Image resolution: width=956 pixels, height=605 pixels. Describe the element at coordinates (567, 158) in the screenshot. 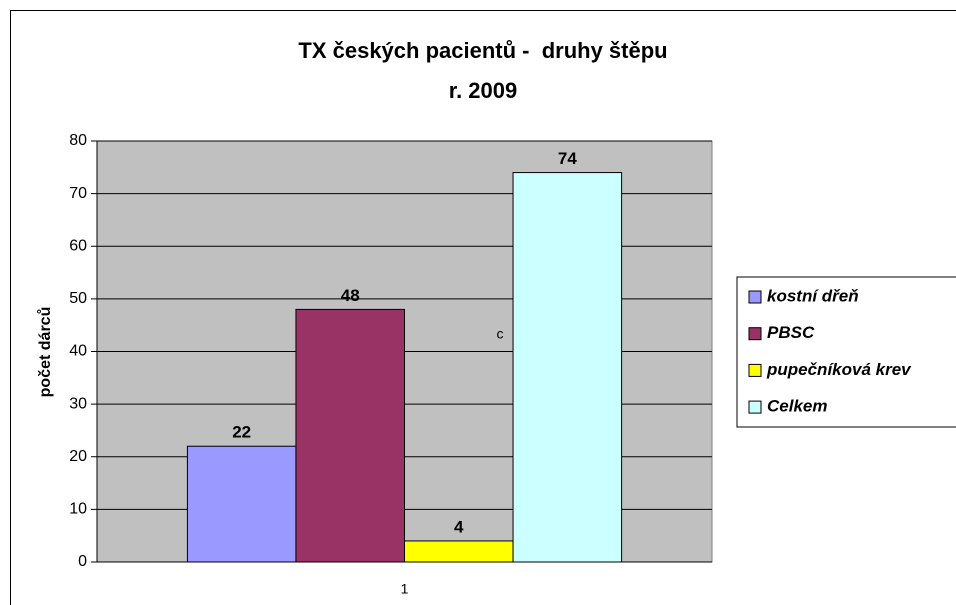

I see `data-label: 74` at that location.